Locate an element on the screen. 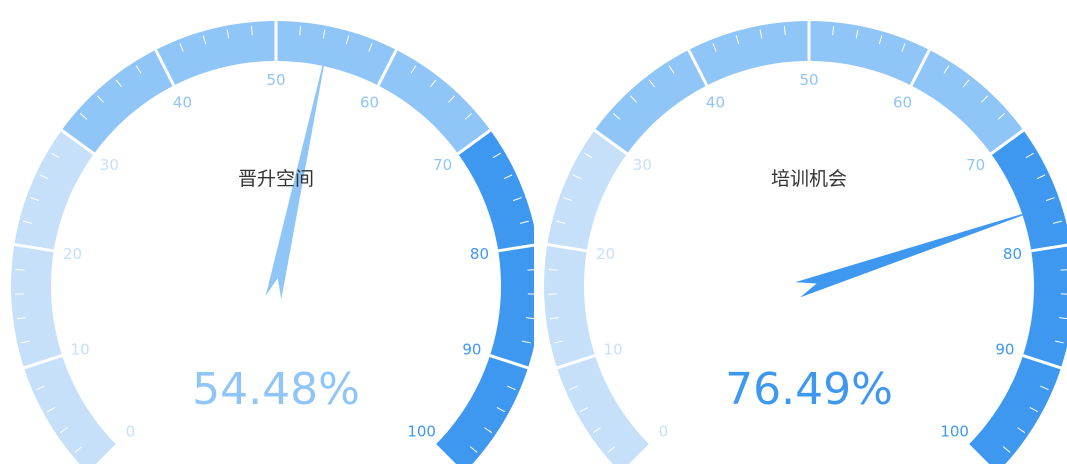 This screenshot has height=464, width=1067. gauge-tick-label: 70 is located at coordinates (975, 165).